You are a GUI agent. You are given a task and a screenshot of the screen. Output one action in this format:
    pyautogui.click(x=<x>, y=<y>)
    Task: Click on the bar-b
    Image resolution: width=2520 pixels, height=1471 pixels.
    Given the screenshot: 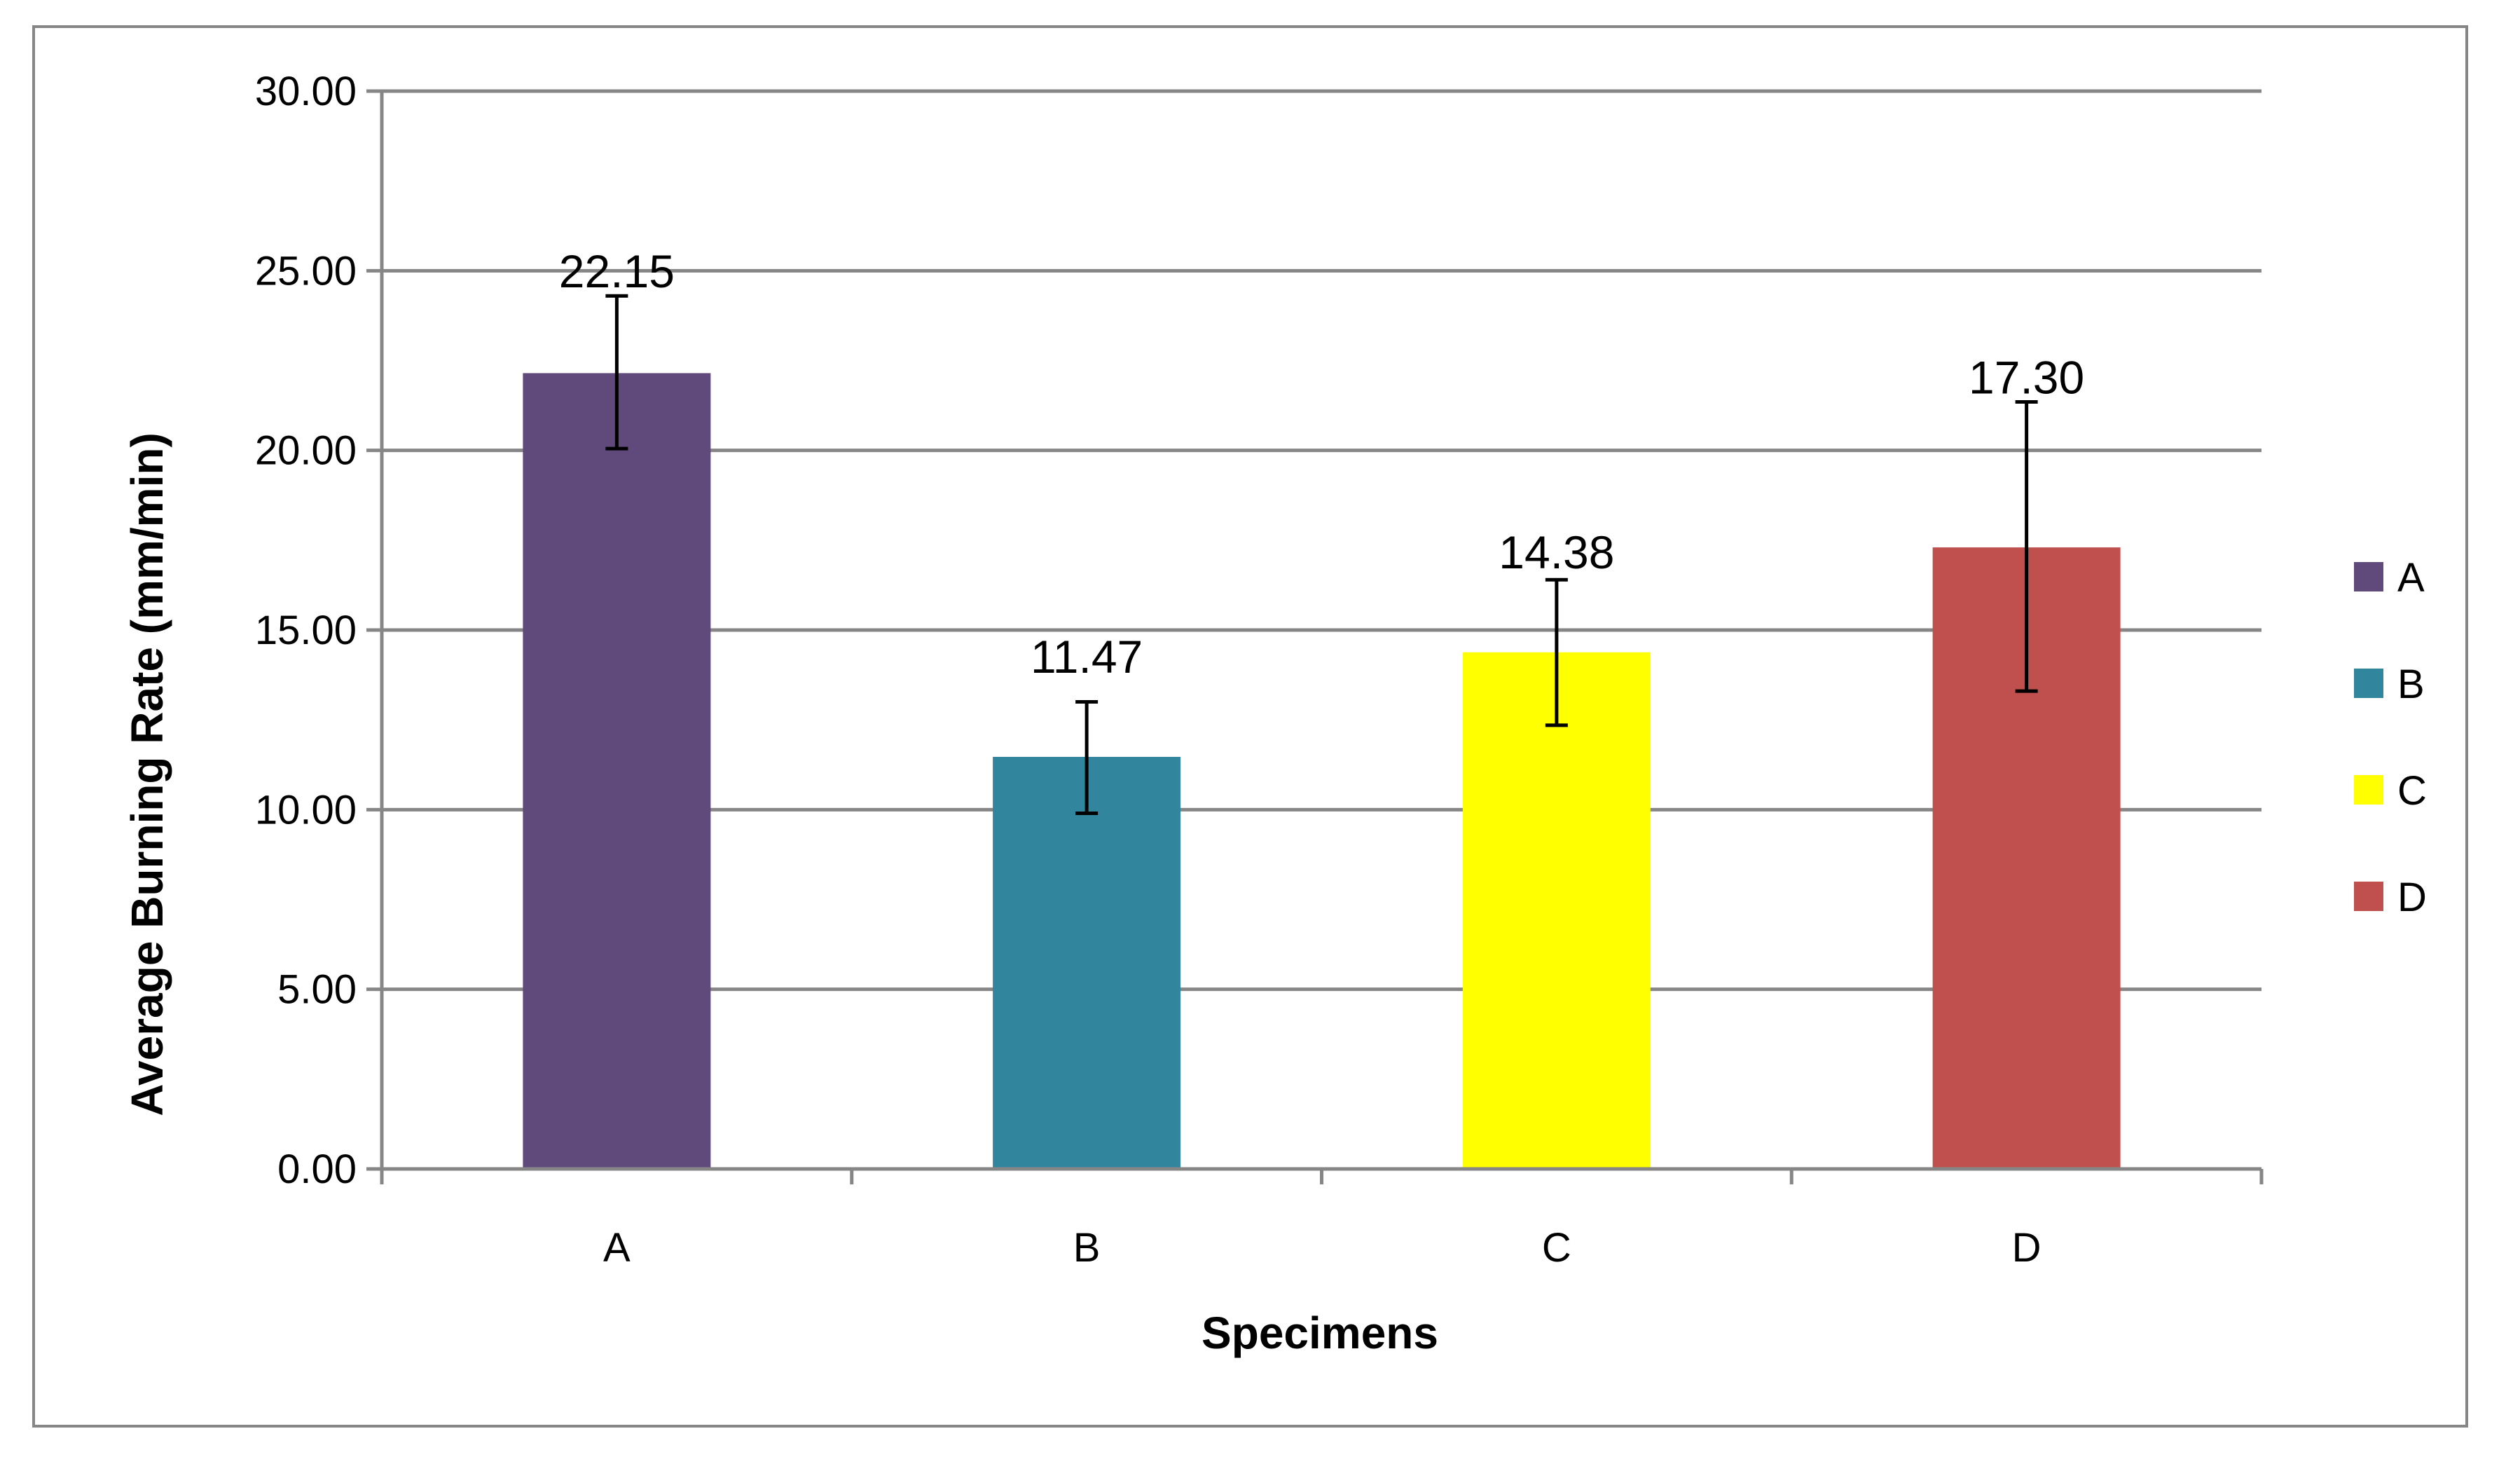 What is the action you would take?
    pyautogui.click(x=1087, y=962)
    